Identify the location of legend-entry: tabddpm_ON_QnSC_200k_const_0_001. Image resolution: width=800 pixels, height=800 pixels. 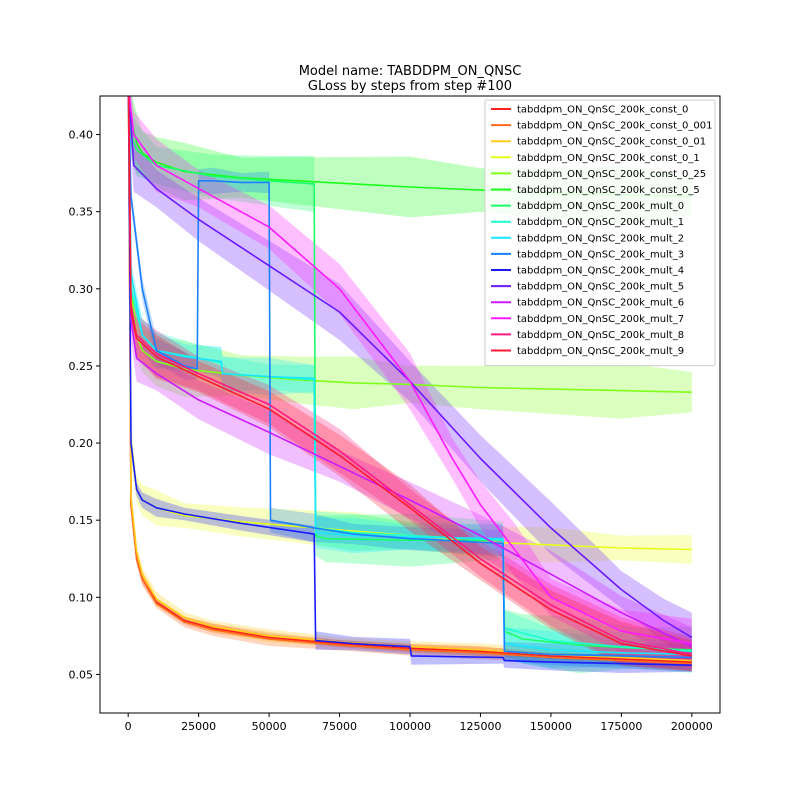
(614, 126).